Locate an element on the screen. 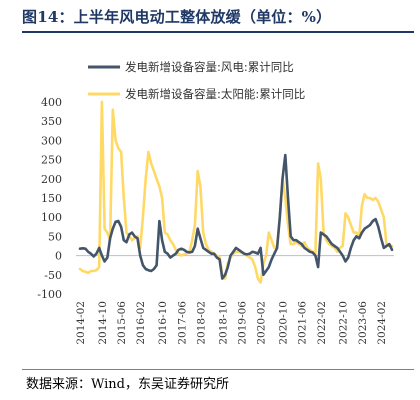 The height and width of the screenshot is (400, 420). source-note: 数据来源：Wind，东吴证券研究所 is located at coordinates (127, 384).